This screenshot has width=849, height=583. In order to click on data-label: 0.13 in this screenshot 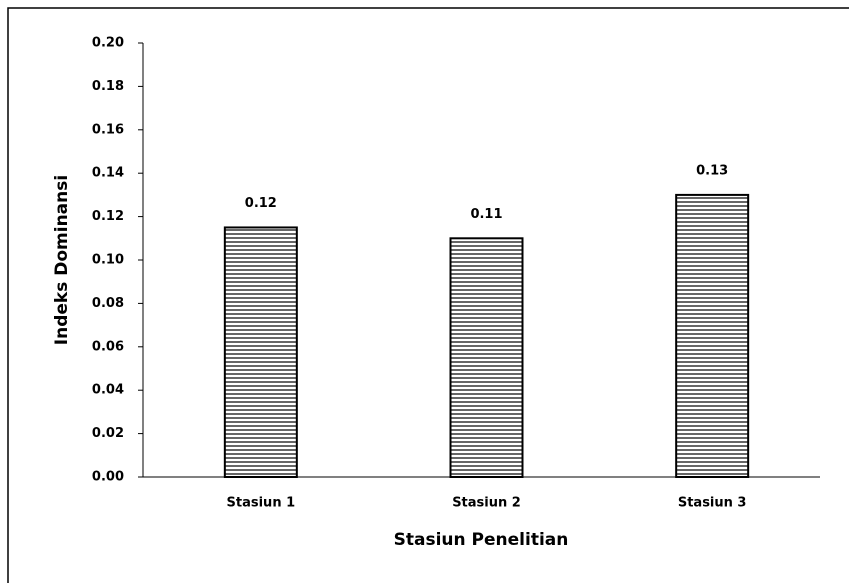, I will do `click(712, 170)`.